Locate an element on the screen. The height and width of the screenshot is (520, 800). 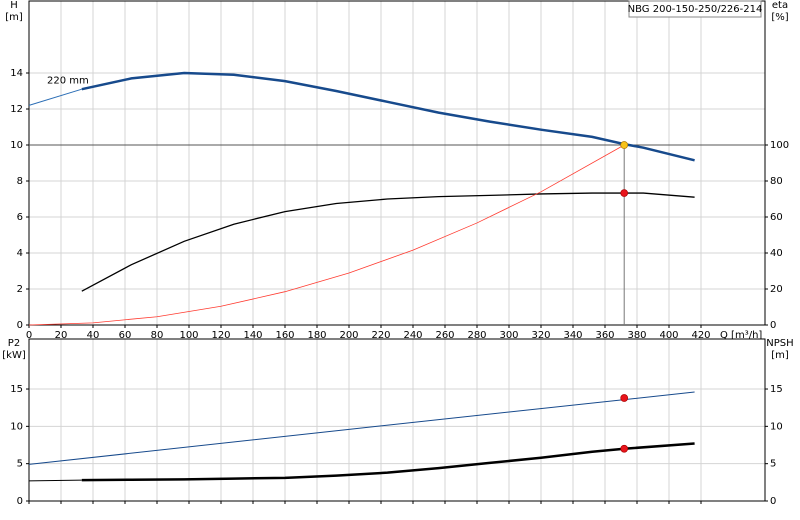
y-axis-label: [kW] is located at coordinates (14, 355).